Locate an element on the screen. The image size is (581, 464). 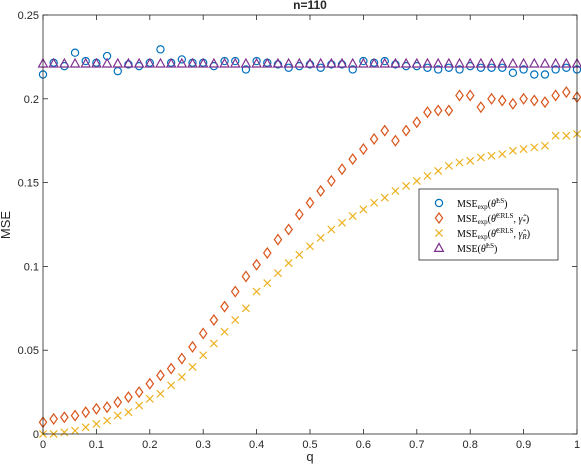
x-tick-label: 0.8 is located at coordinates (470, 445).